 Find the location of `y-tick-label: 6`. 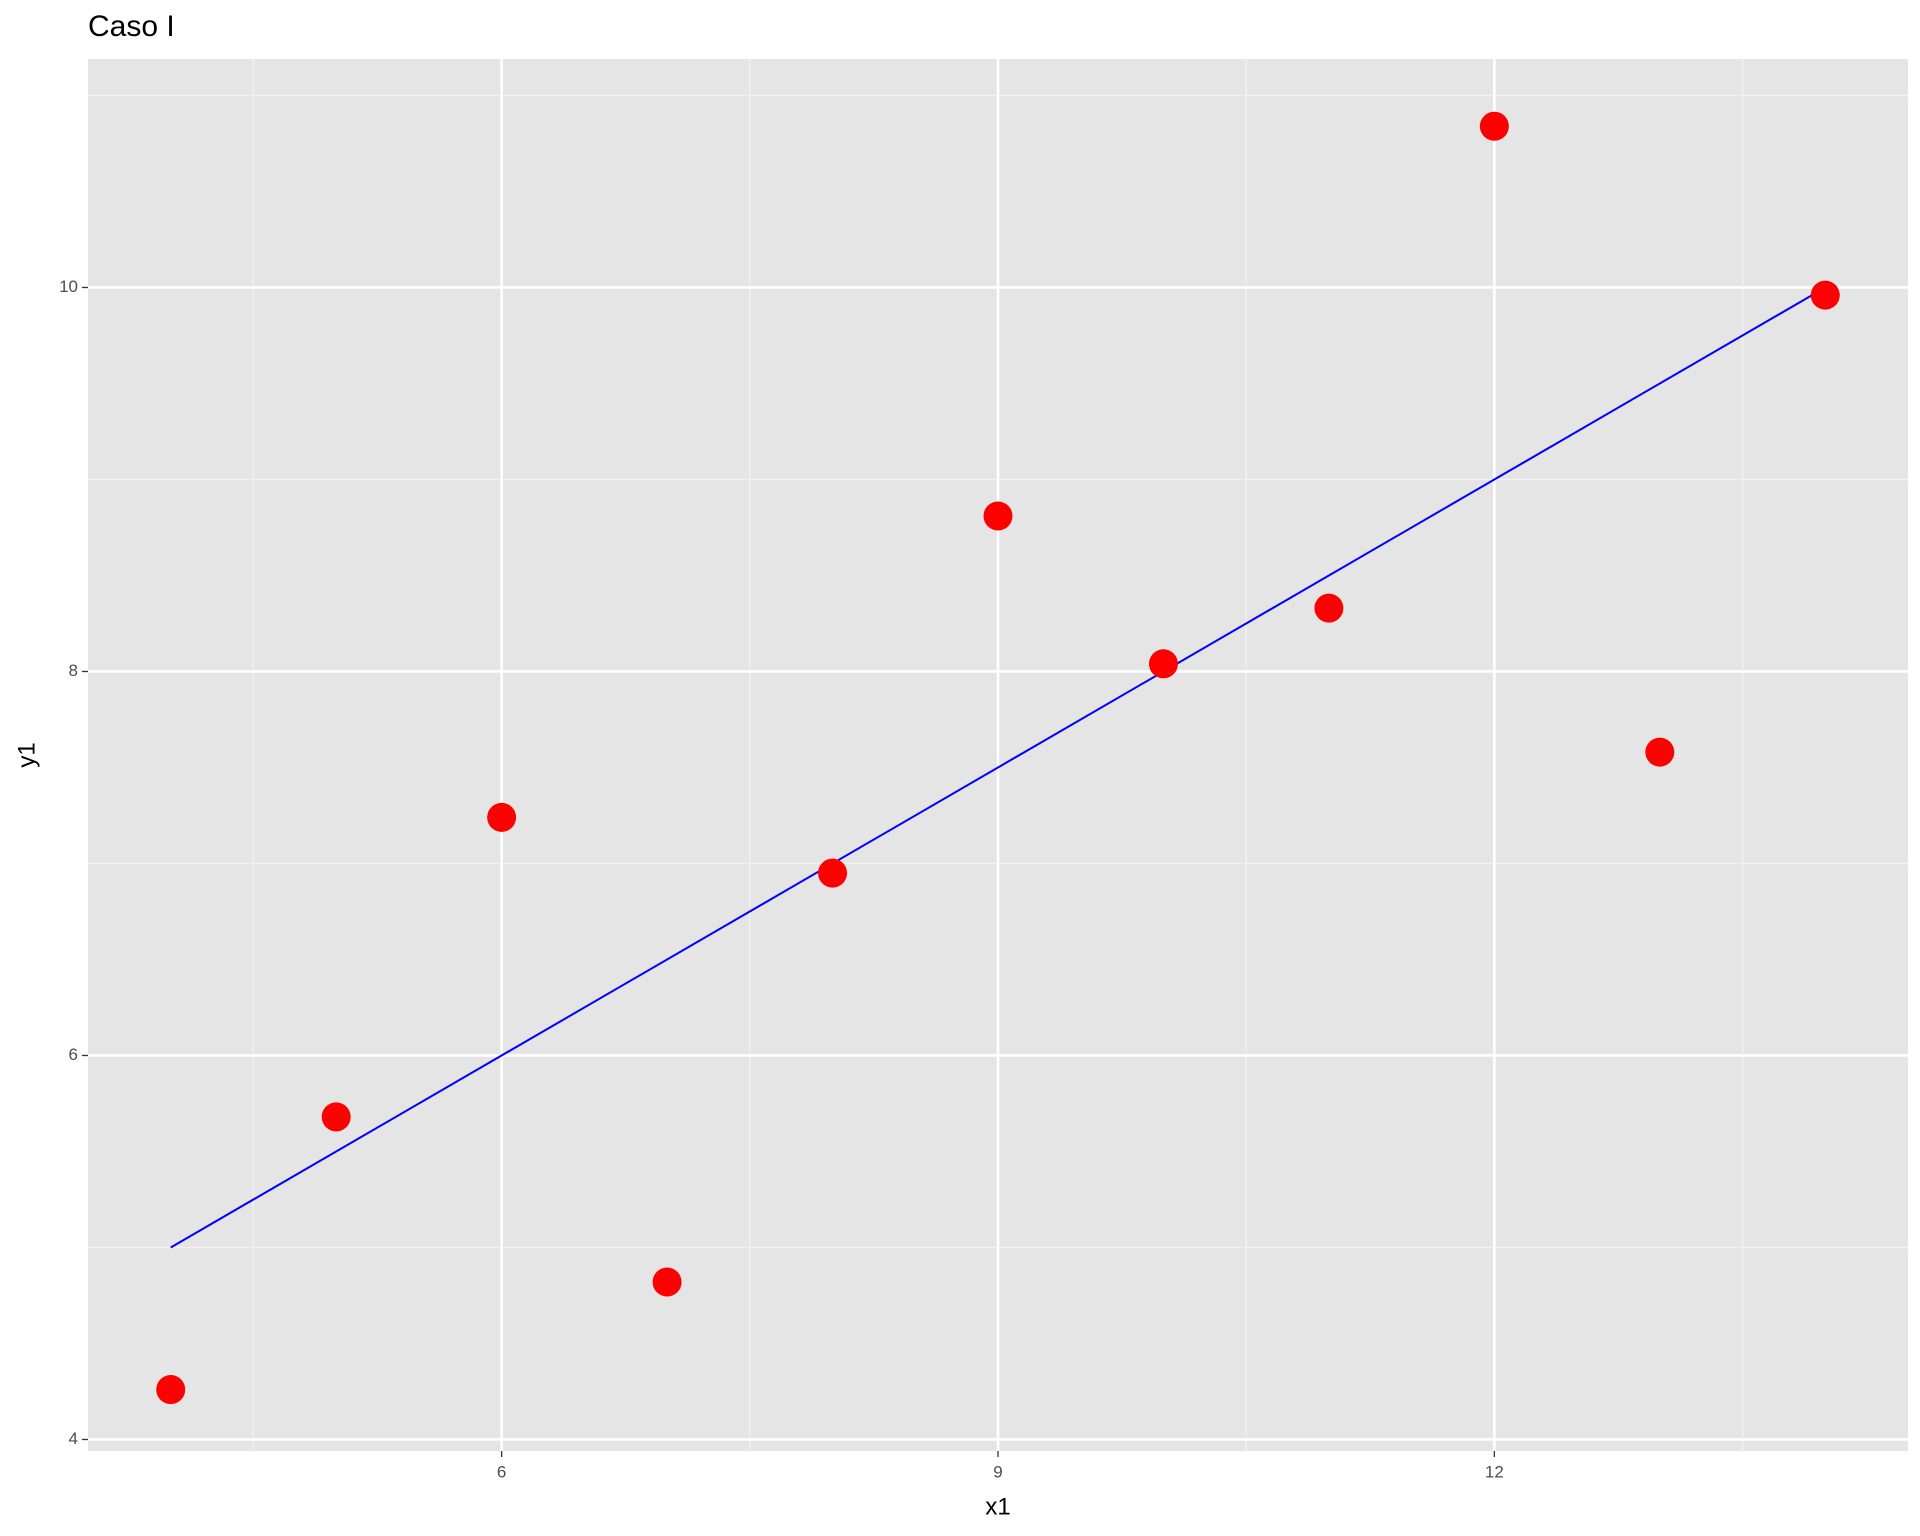

y-tick-label: 6 is located at coordinates (73, 1054).